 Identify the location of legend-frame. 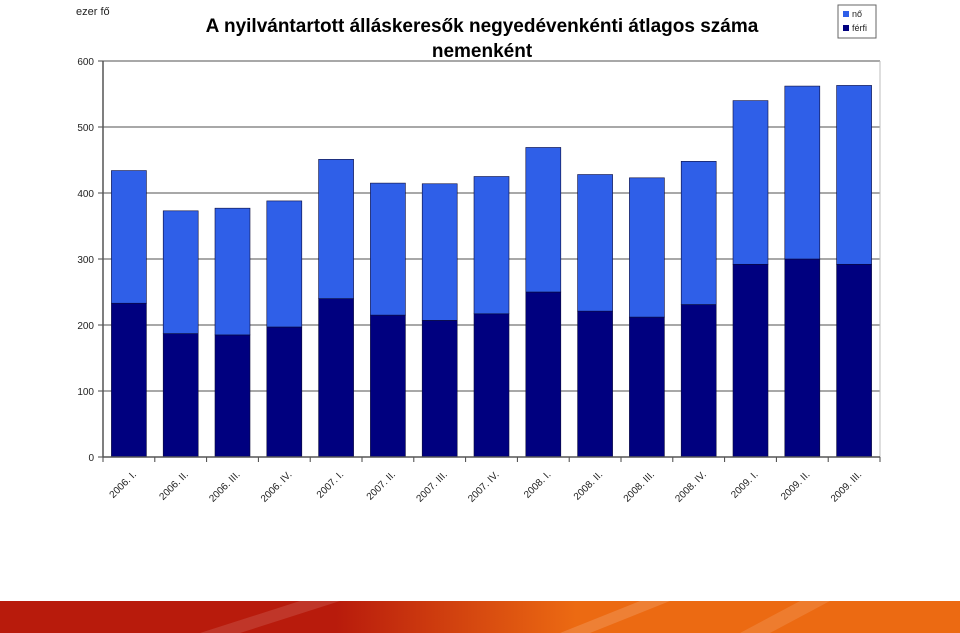
(857, 21).